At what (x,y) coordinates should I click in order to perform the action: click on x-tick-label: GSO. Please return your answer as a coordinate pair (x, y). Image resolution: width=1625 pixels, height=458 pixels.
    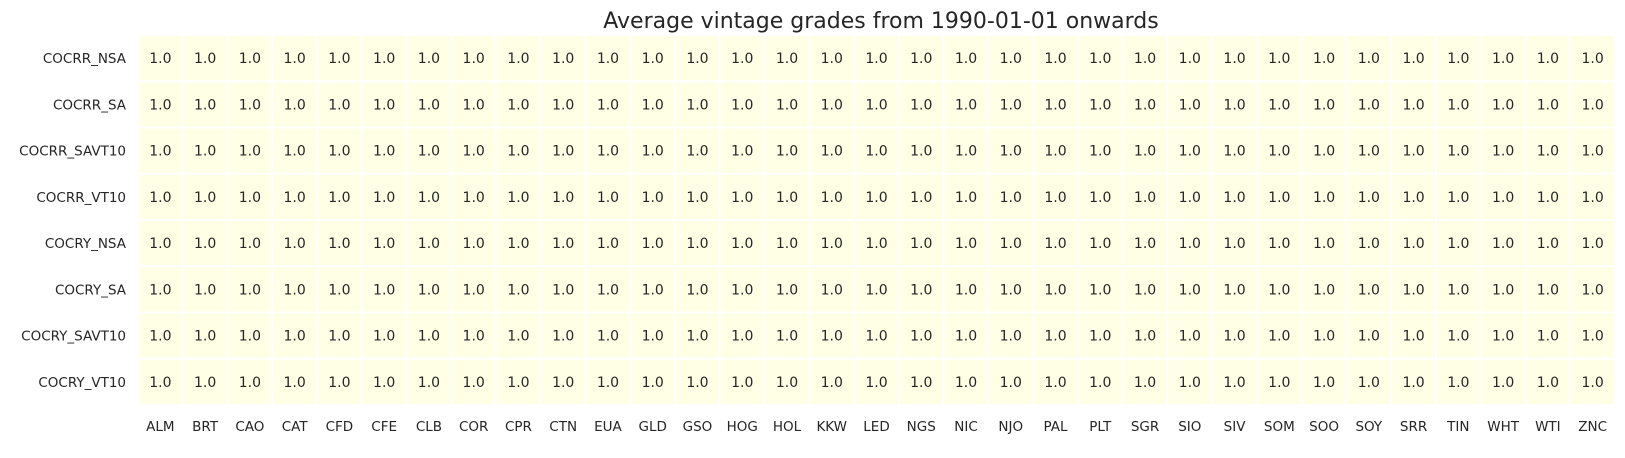
    Looking at the image, I should click on (698, 427).